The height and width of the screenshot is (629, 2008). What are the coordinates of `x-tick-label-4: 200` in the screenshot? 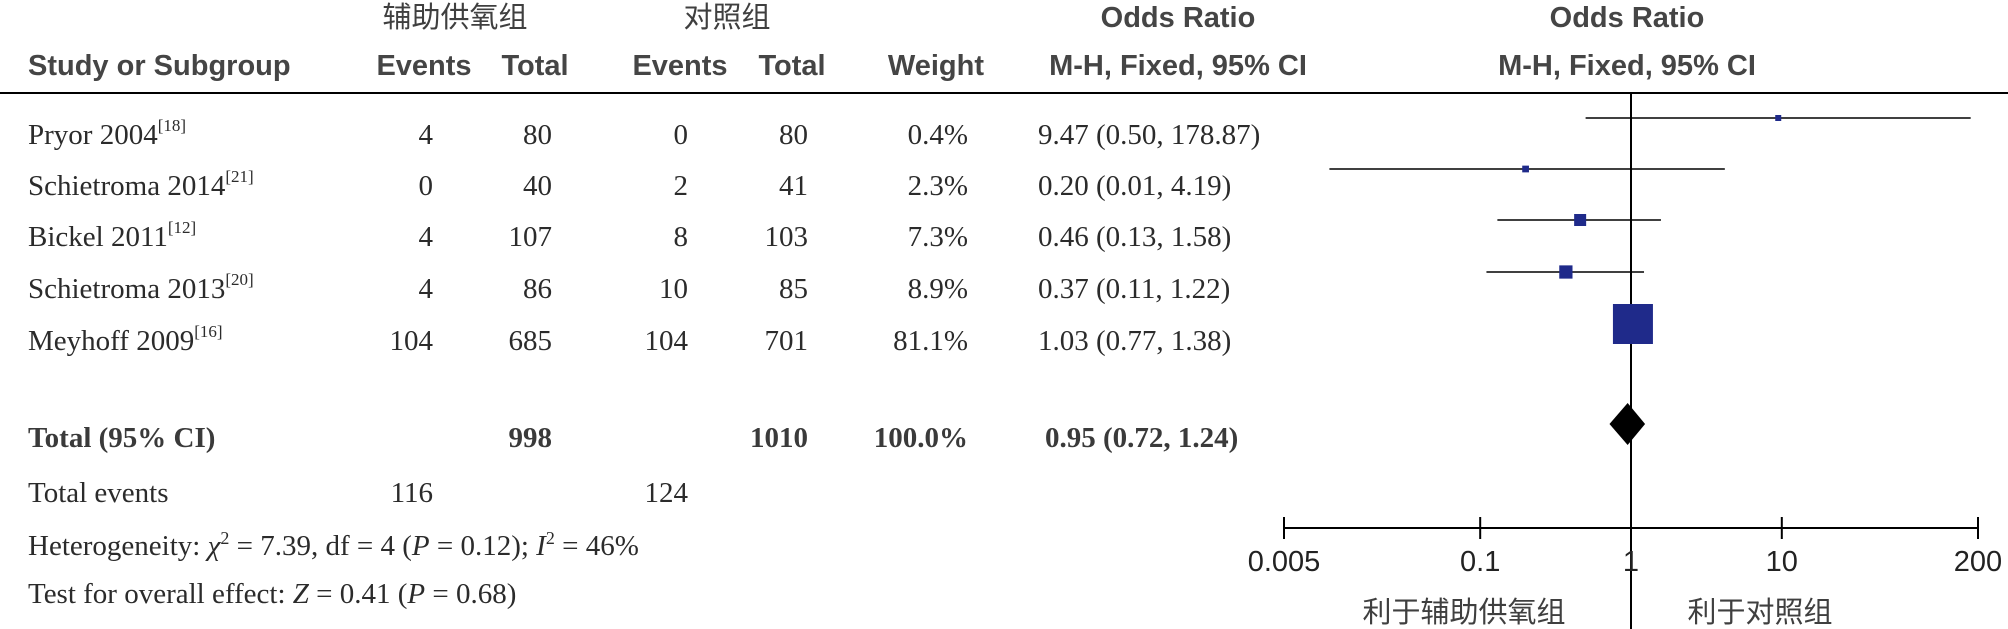 It's located at (1978, 562).